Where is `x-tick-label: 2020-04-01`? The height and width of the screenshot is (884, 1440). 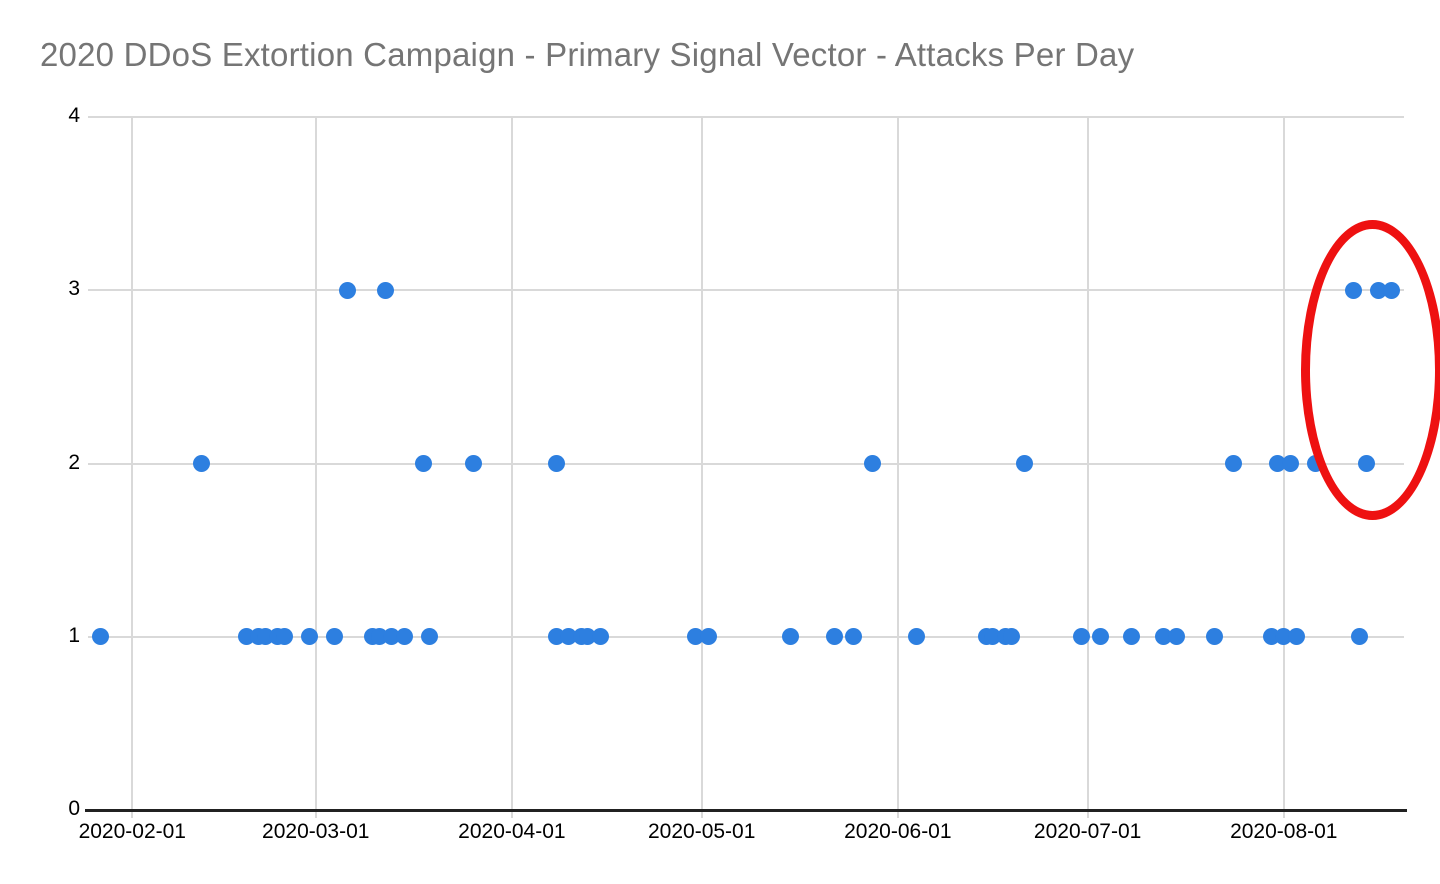 x-tick-label: 2020-04-01 is located at coordinates (512, 831).